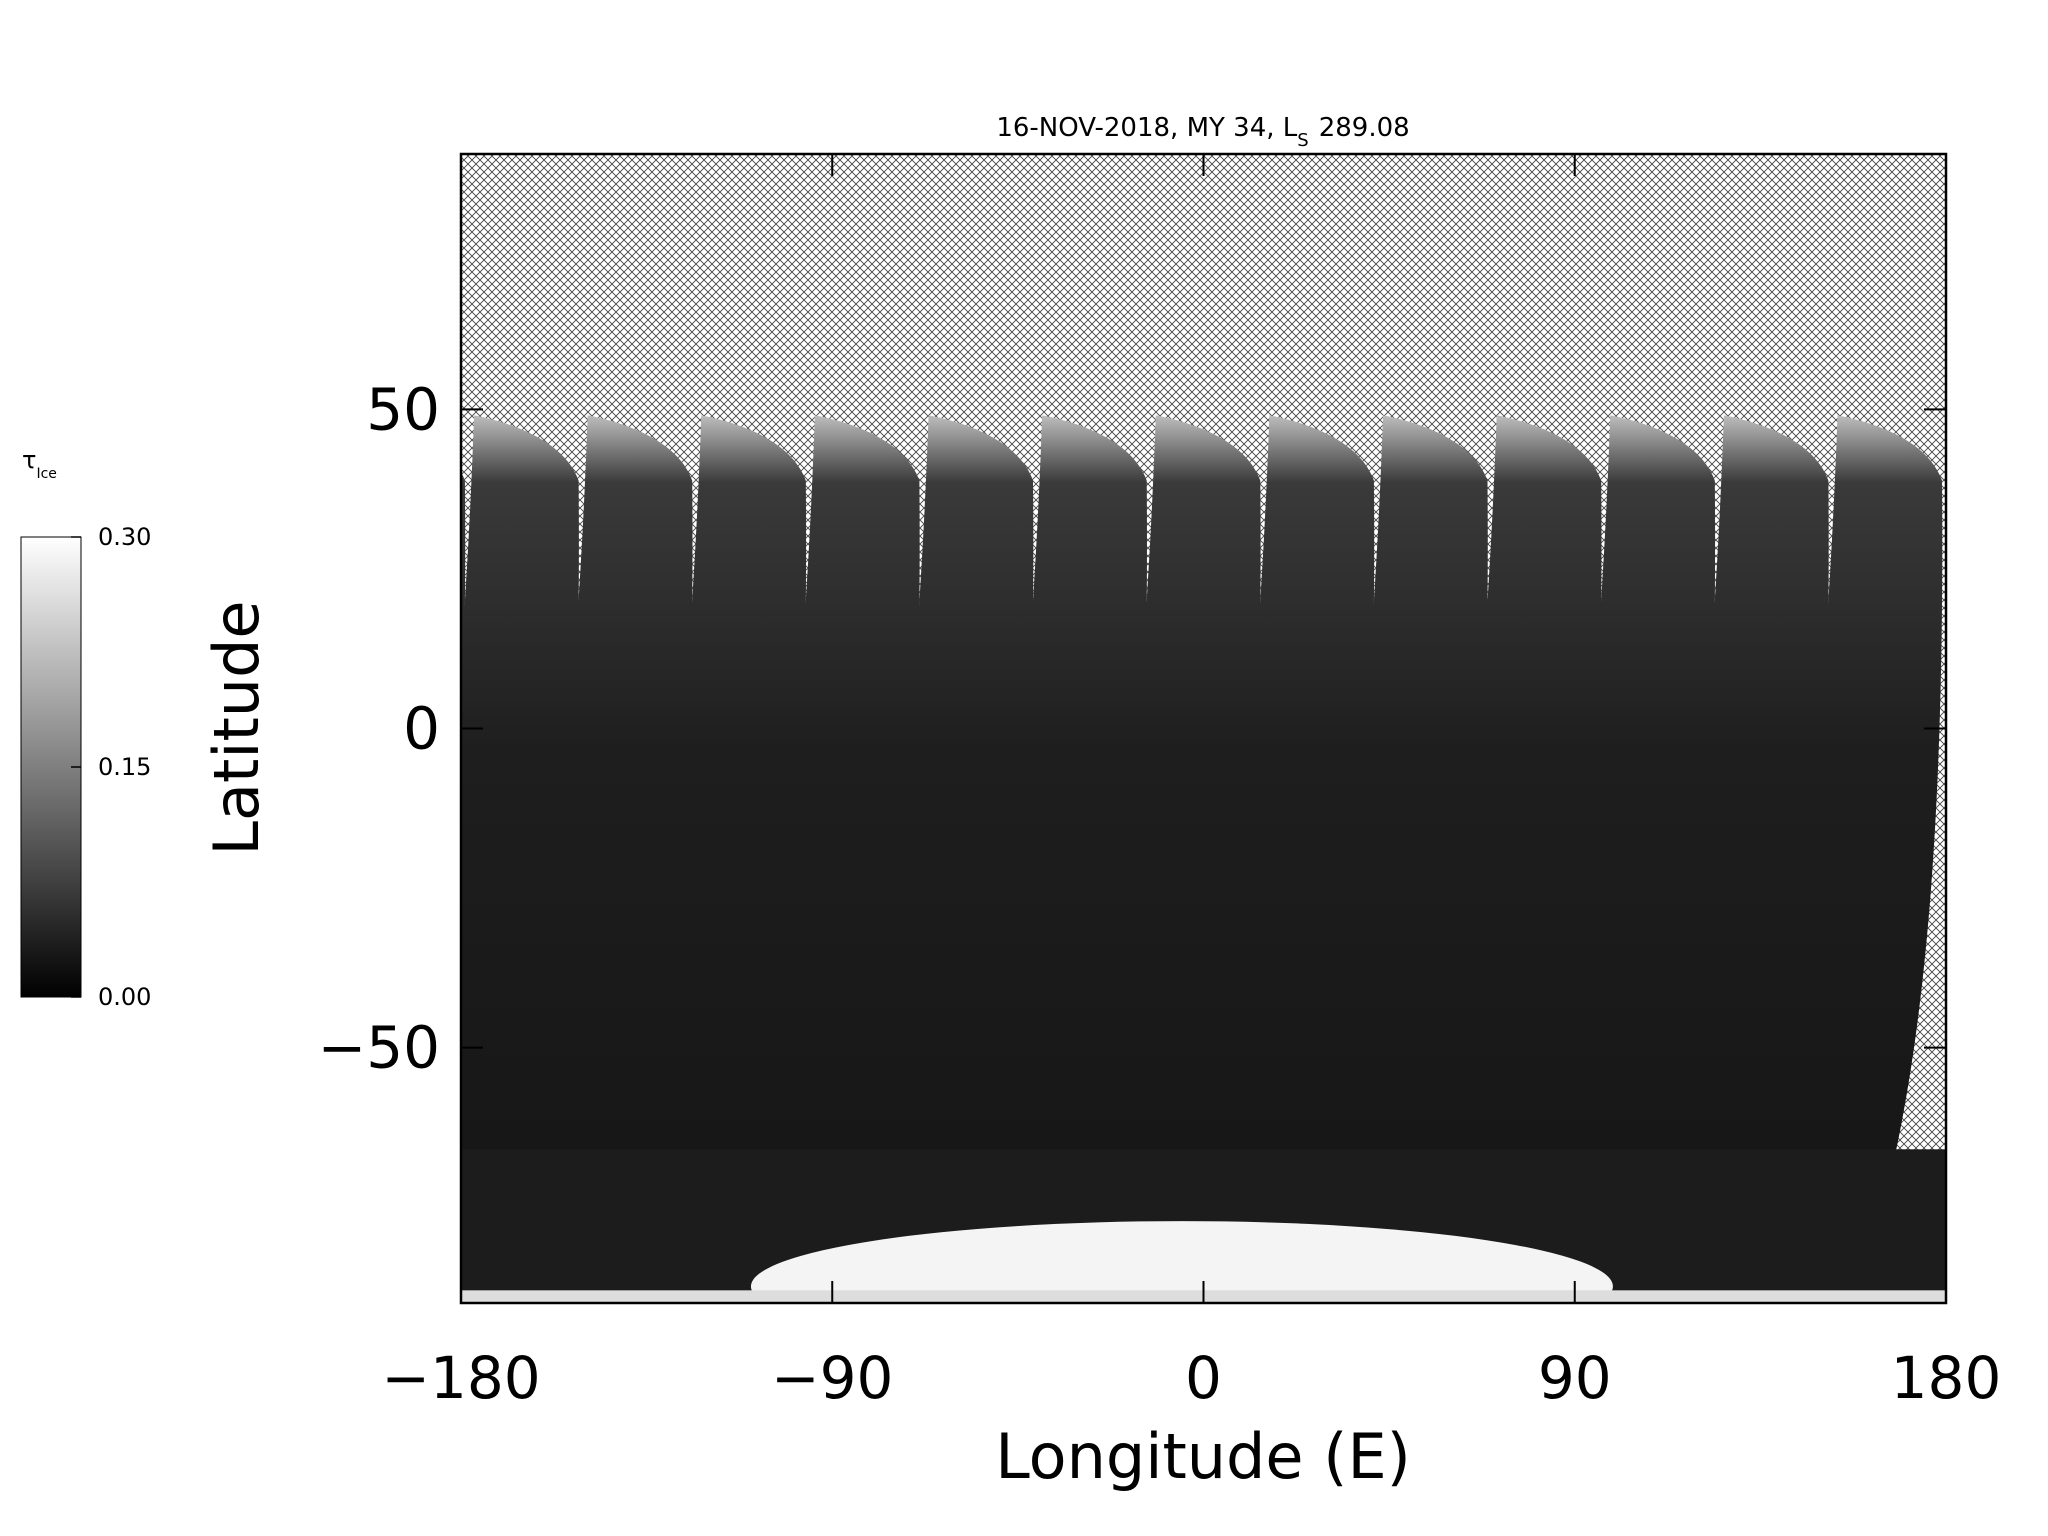 The image size is (2048, 1536). Describe the element at coordinates (39, 464) in the screenshot. I see `colorbar-label: τIce` at that location.